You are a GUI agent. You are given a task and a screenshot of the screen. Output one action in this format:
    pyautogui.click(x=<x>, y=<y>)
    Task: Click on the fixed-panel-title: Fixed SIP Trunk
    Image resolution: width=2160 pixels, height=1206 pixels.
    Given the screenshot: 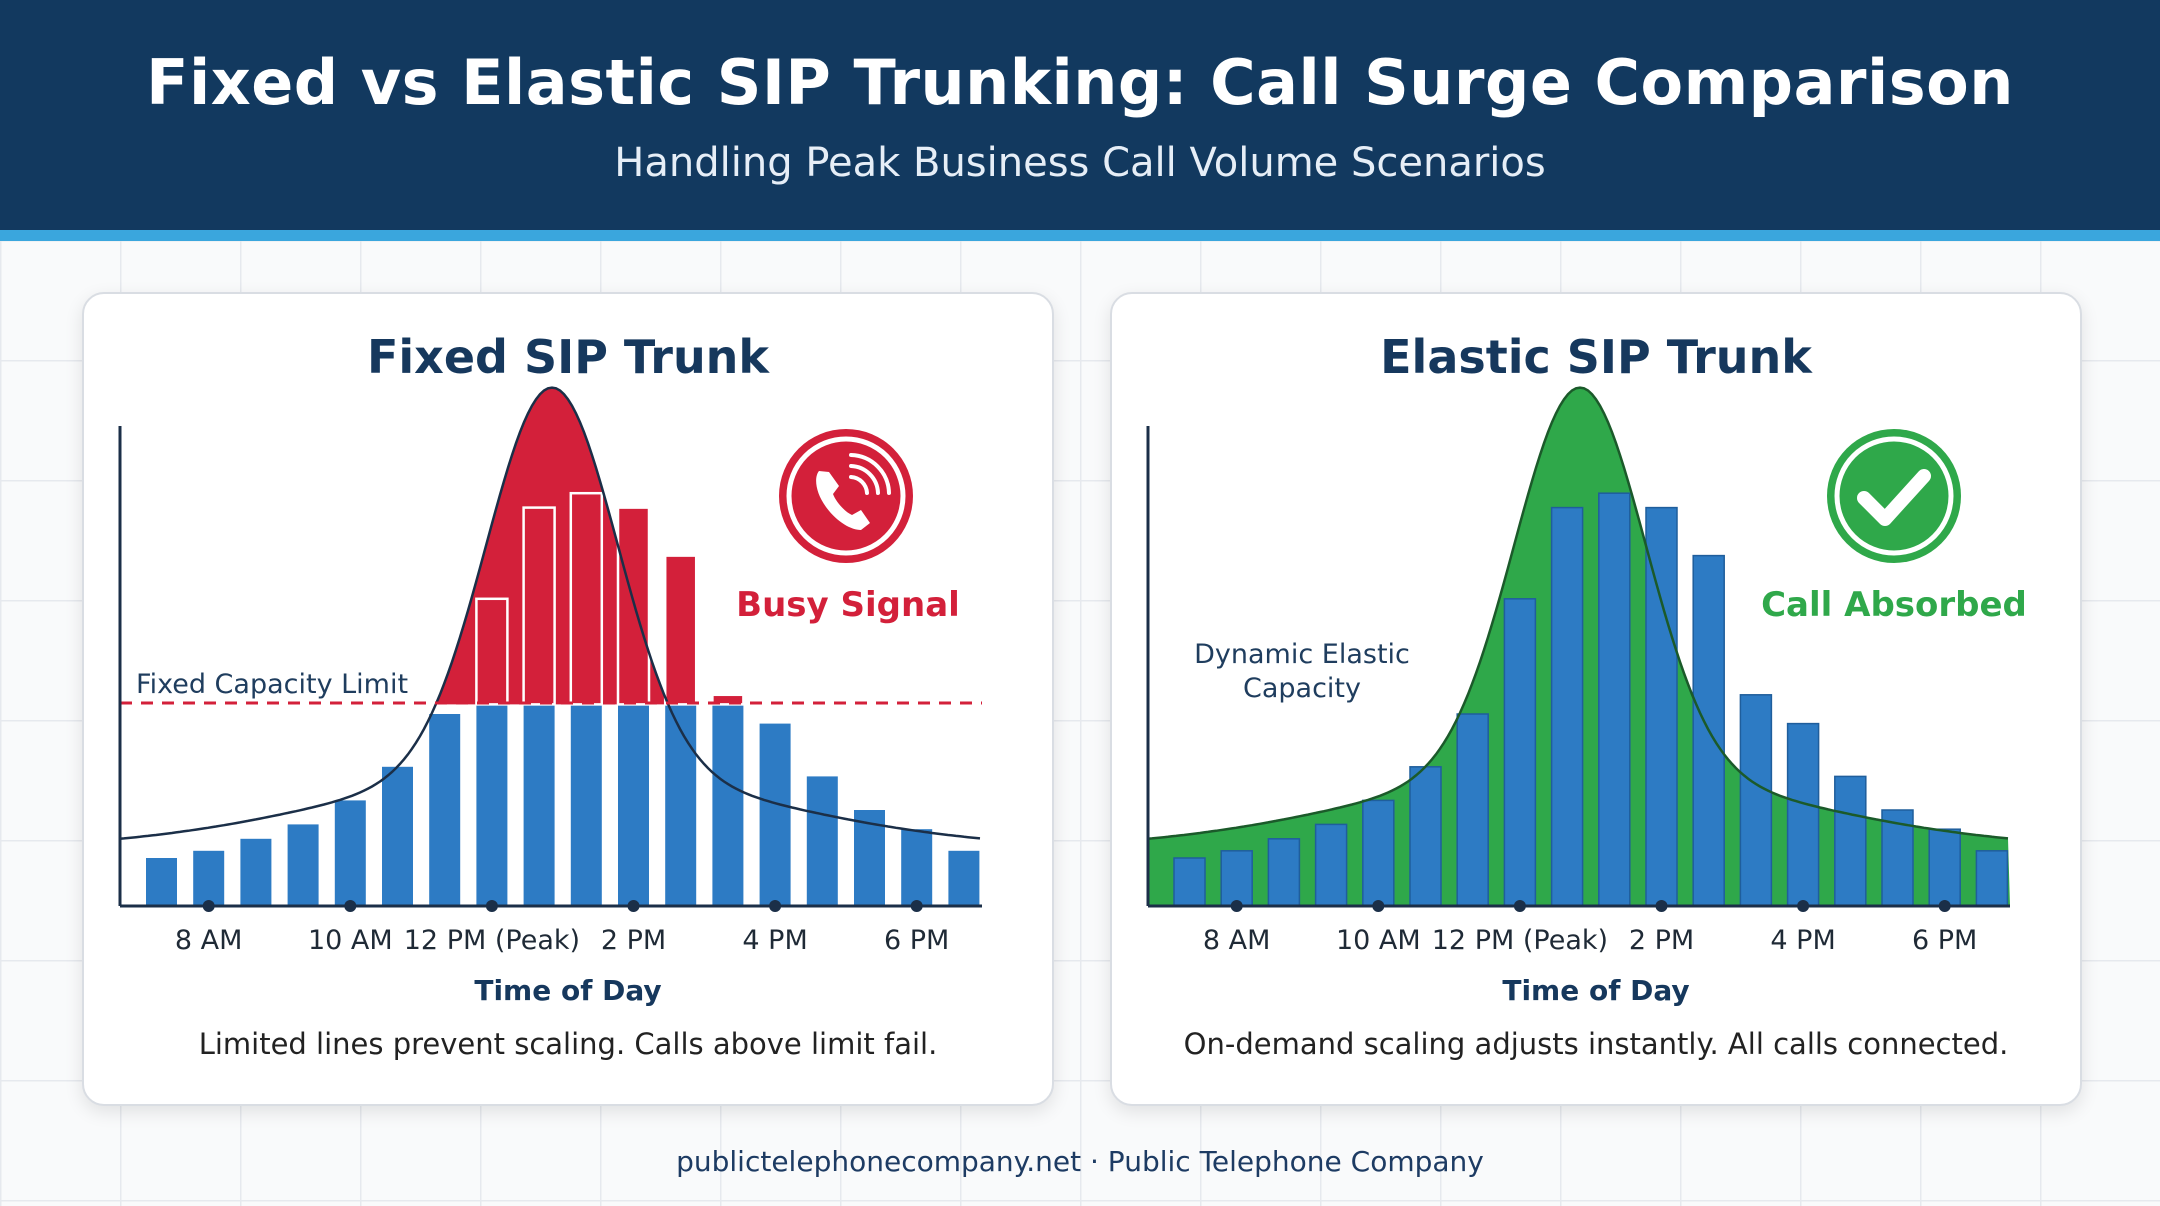 What is the action you would take?
    pyautogui.click(x=568, y=357)
    